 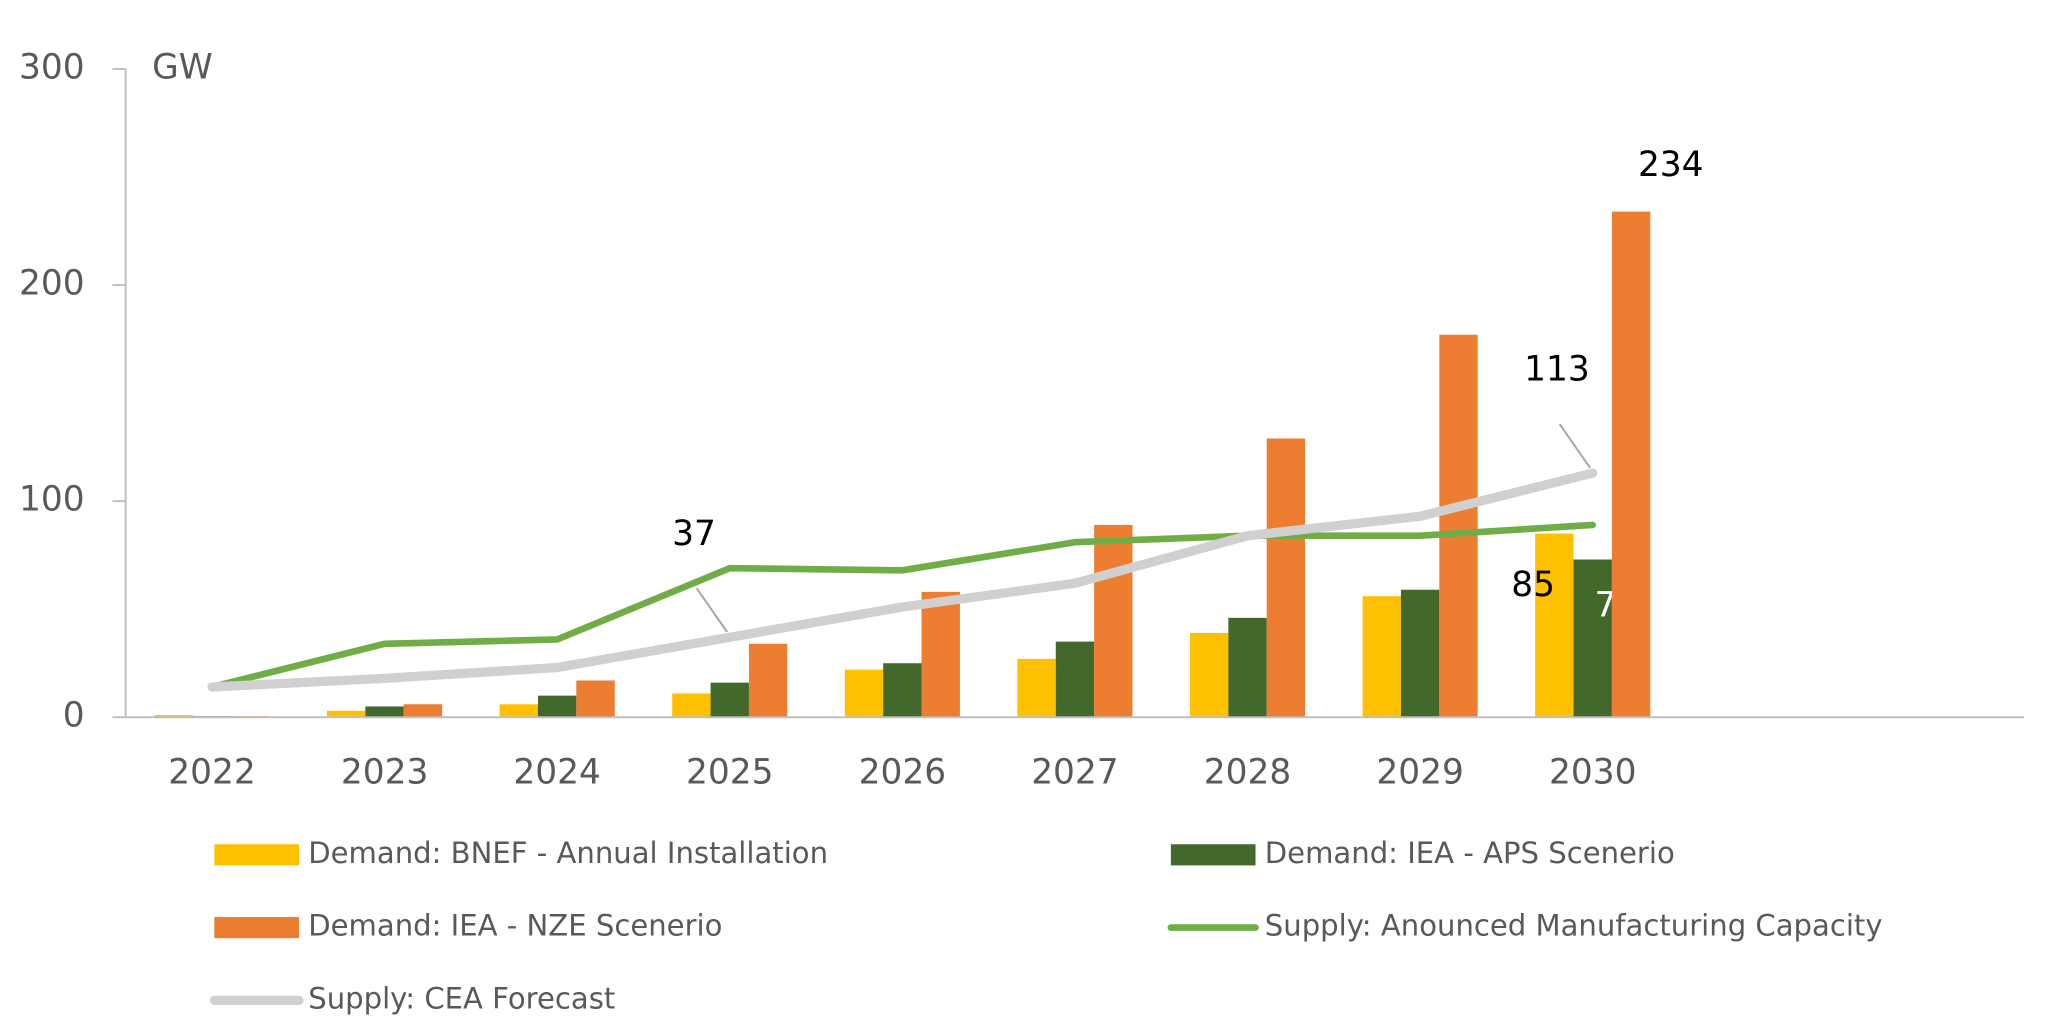 I want to click on y-tick-label: 100, so click(x=52, y=500).